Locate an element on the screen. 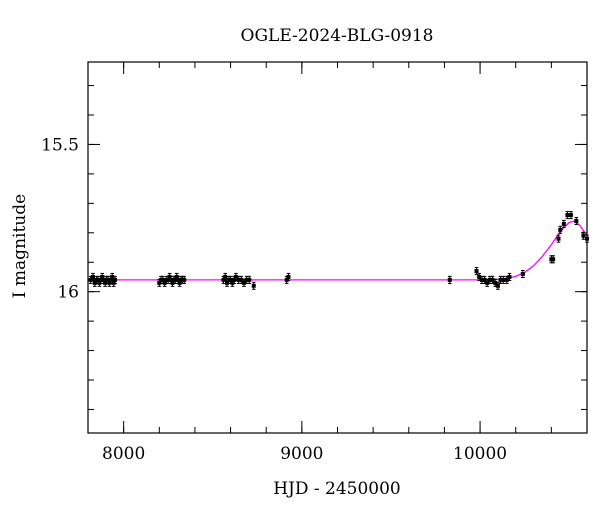  x-tick-label: 10000 is located at coordinates (480, 454).